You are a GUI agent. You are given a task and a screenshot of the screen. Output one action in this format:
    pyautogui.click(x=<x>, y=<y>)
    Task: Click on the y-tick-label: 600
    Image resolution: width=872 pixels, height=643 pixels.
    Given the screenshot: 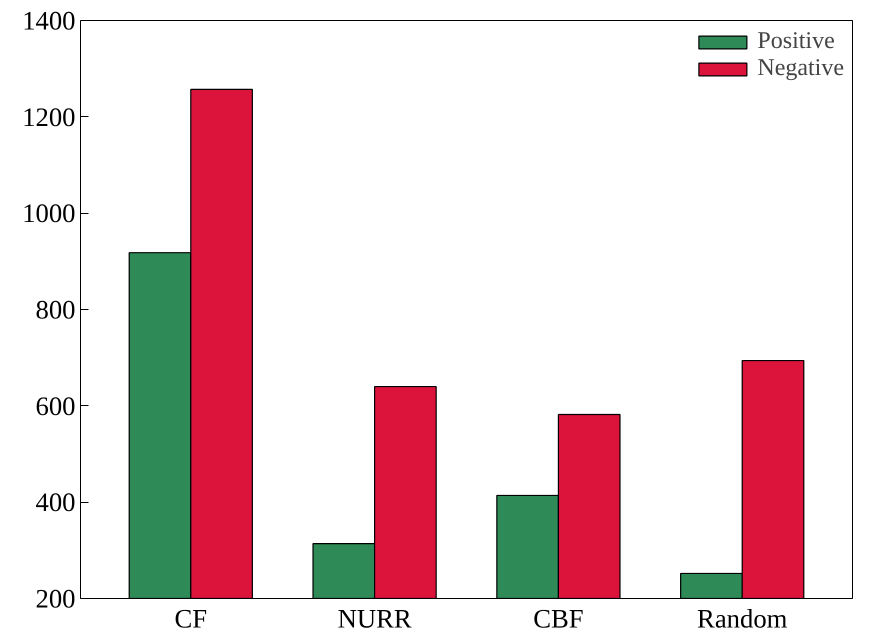 What is the action you would take?
    pyautogui.click(x=56, y=405)
    